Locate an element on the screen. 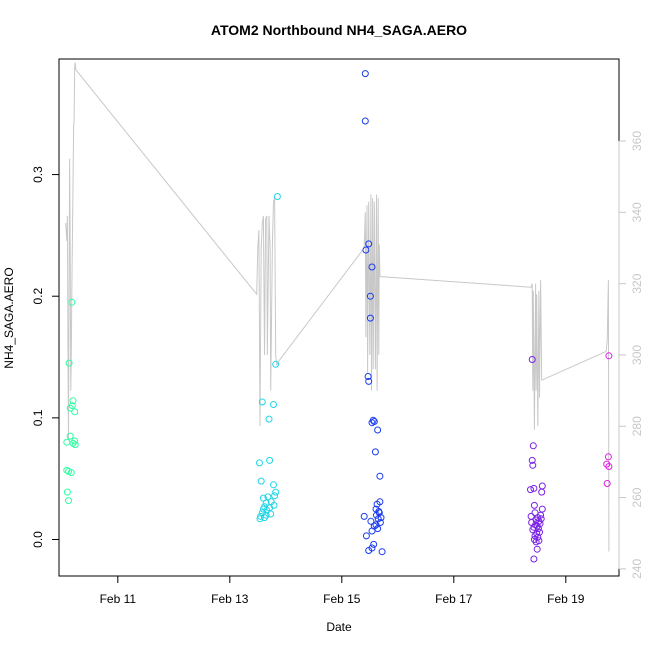  chart-title: ATOM2 Northbound NH4_SAGA.AERO is located at coordinates (339, 30).